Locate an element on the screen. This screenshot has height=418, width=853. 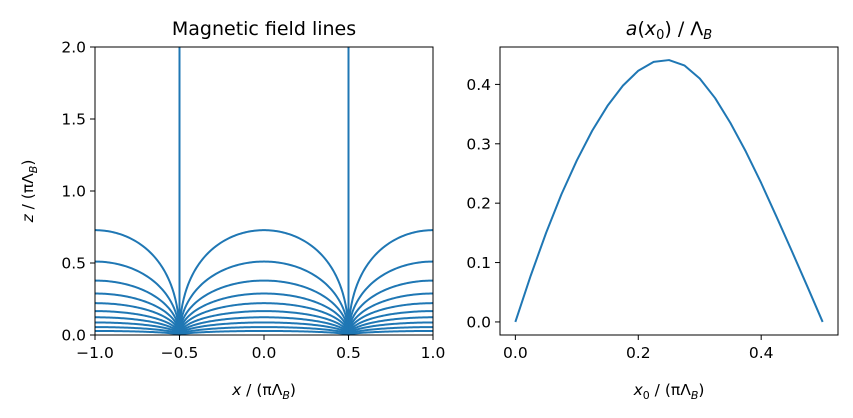
y-tick-label: 0.5 is located at coordinates (73, 264).